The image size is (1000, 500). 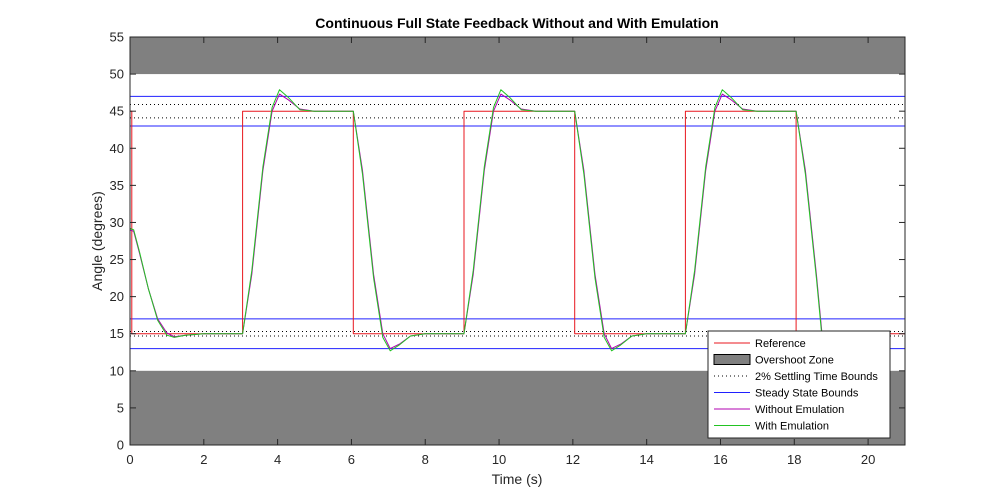 I want to click on y-tick-label: 40, so click(x=117, y=148).